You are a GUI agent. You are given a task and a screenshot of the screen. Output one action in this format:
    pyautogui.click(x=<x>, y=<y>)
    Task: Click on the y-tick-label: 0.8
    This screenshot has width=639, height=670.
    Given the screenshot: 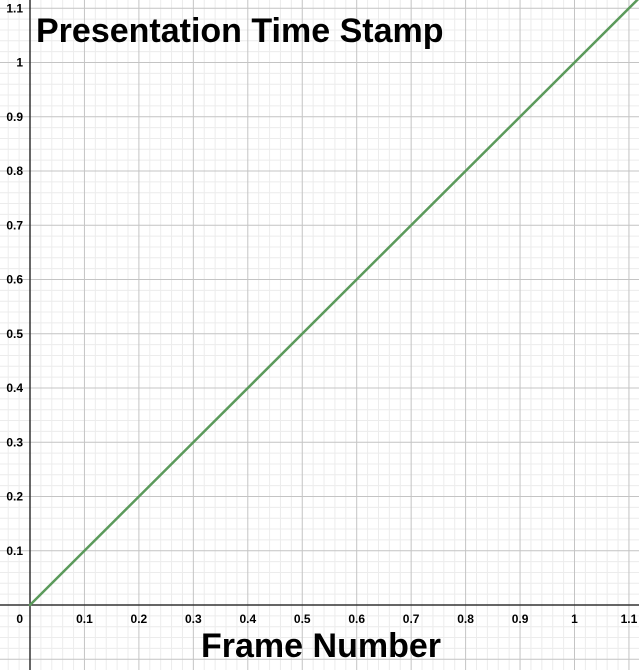 What is the action you would take?
    pyautogui.click(x=14, y=171)
    